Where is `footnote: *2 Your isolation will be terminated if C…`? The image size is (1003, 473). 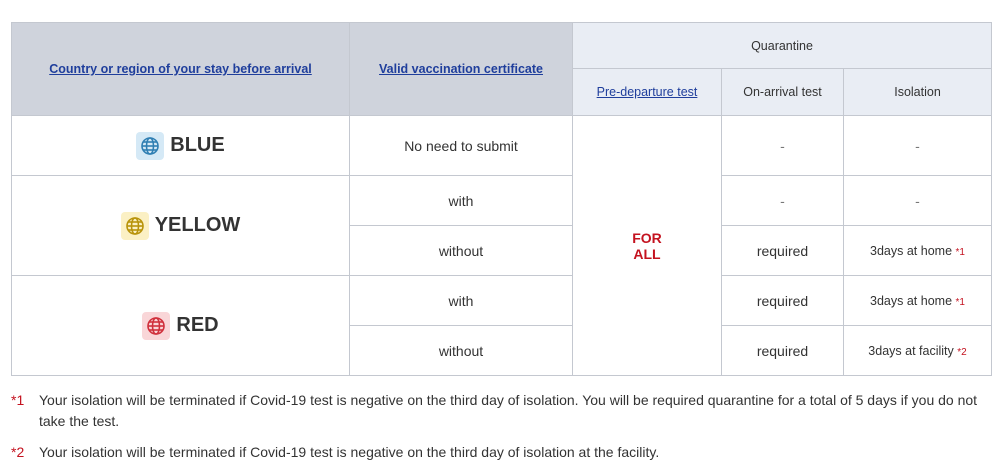
footnote: *2 Your isolation will be terminated if C… is located at coordinates (501, 452).